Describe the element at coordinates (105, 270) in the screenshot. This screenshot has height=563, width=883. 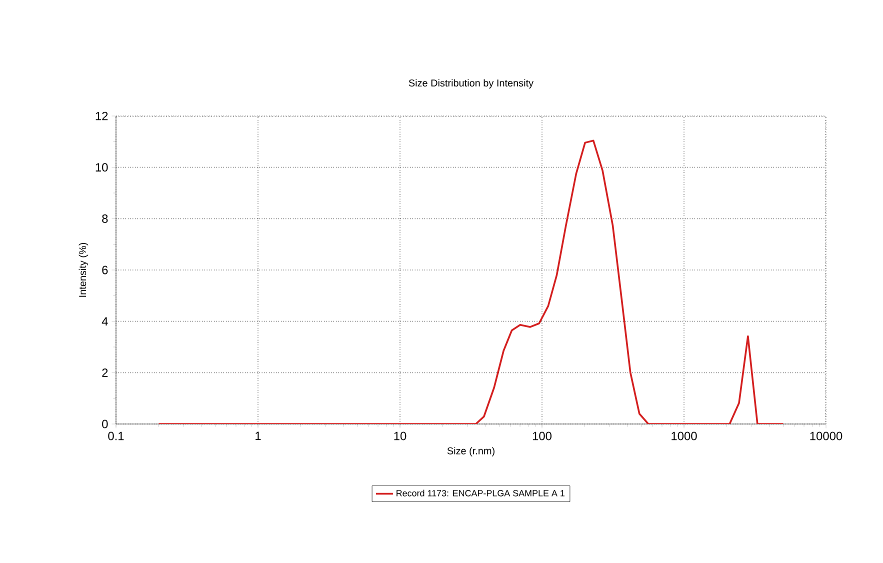
I see `y-tick-label: 6` at that location.